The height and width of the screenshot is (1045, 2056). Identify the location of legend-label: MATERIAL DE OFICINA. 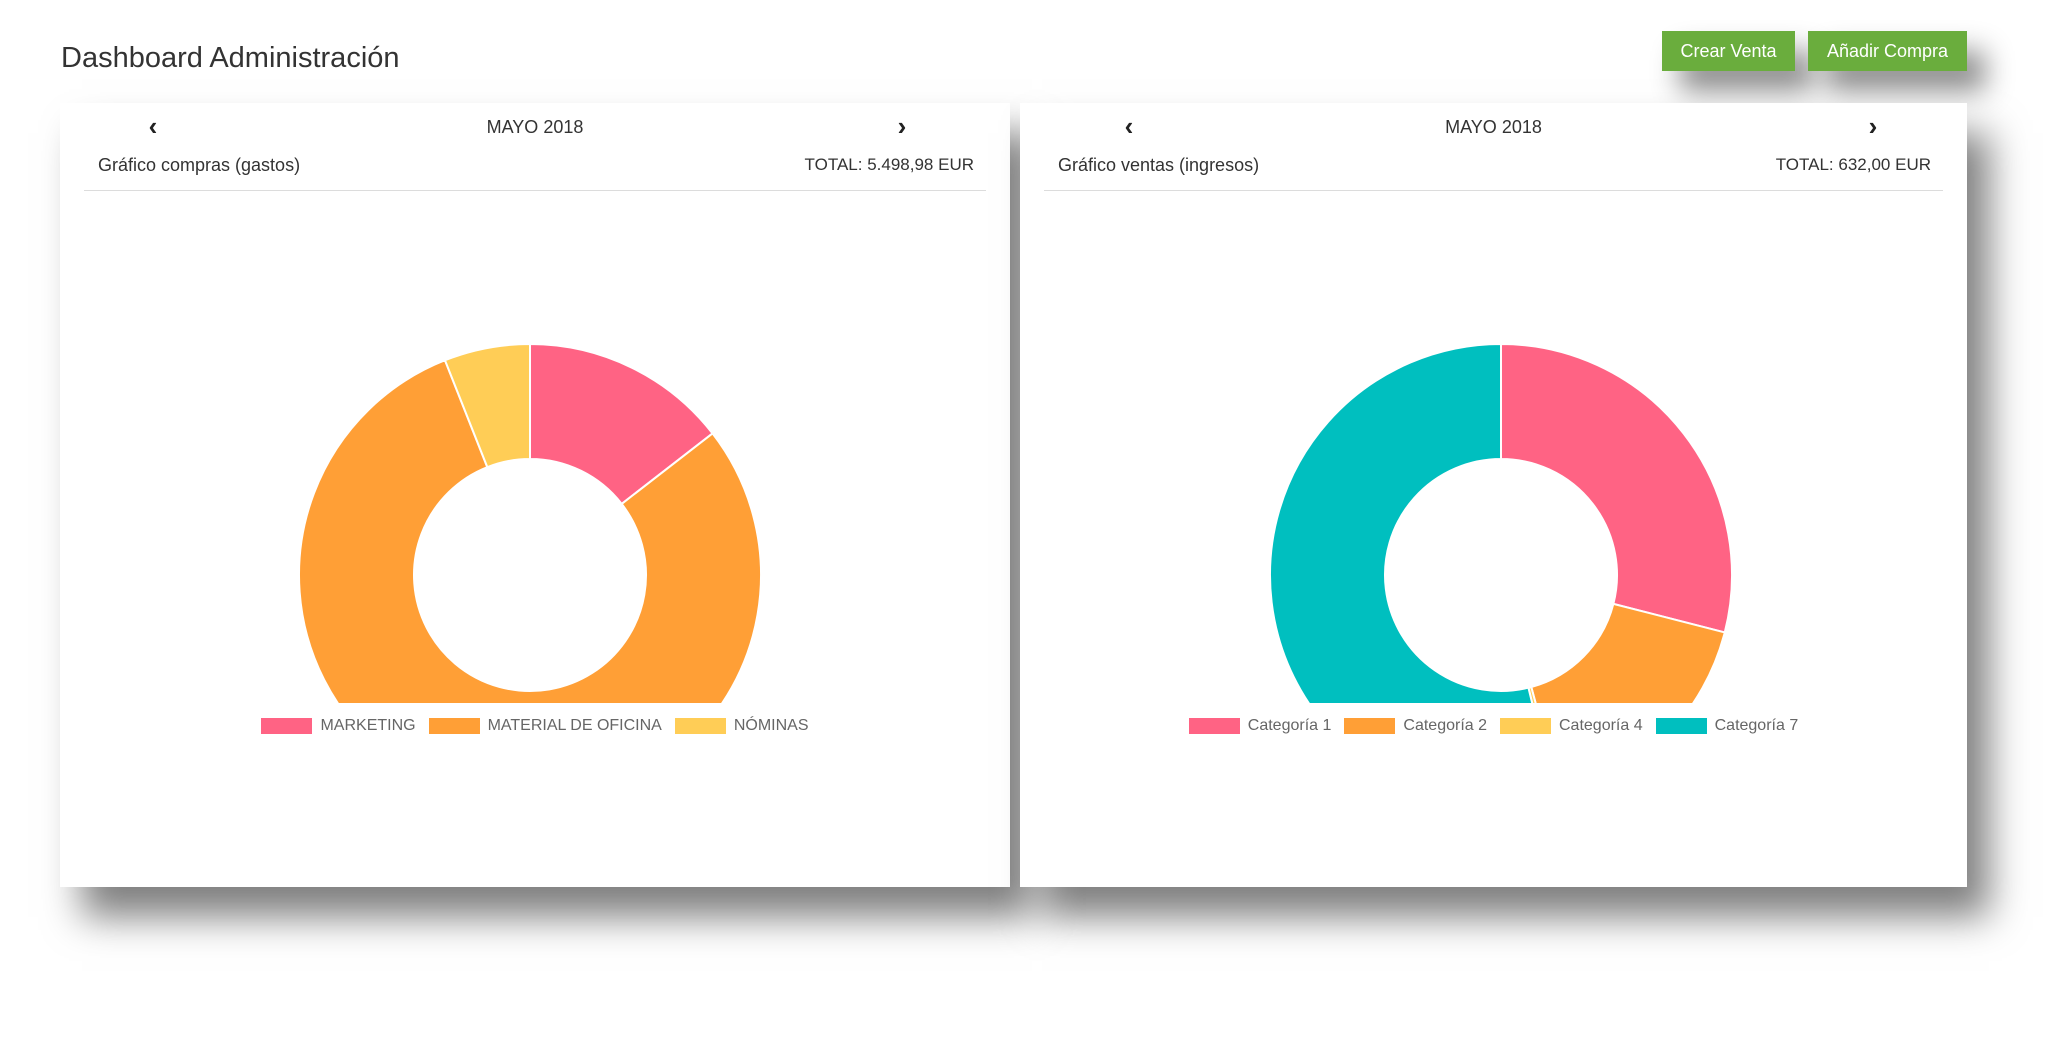
(574, 725).